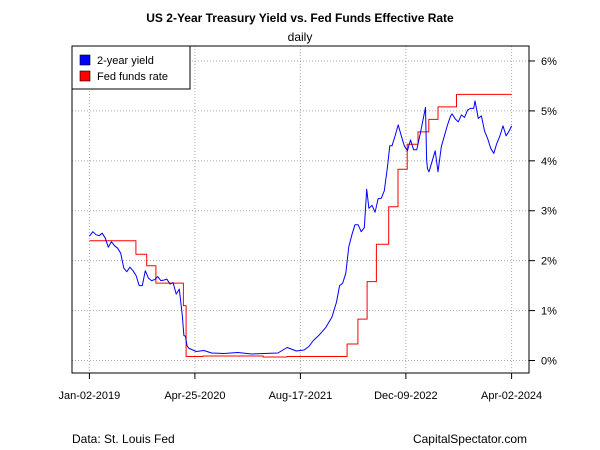 Image resolution: width=600 pixels, height=450 pixels. What do you see at coordinates (125, 61) in the screenshot?
I see `legend-label: 2-year yield` at bounding box center [125, 61].